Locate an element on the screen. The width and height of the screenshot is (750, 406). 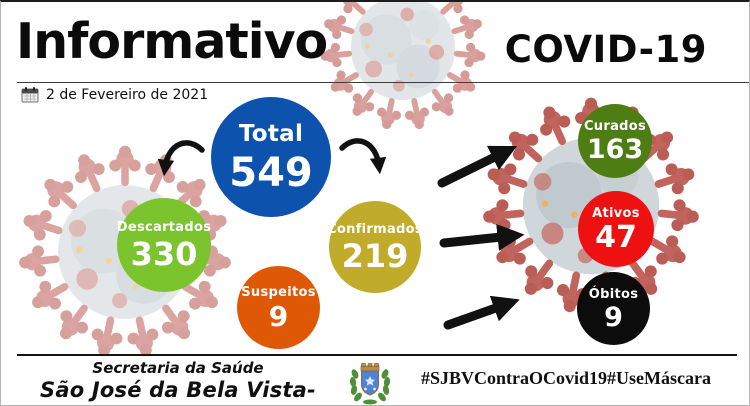
stat-circle-confirmados: Confirmados 219 is located at coordinates (375, 247).